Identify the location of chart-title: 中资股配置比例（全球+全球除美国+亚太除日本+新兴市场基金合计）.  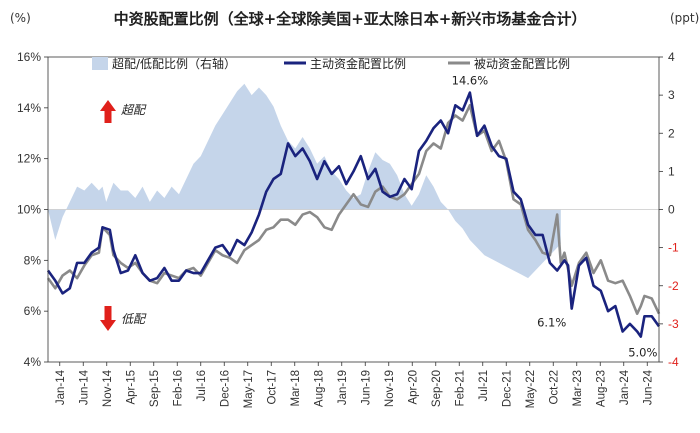
(350, 19).